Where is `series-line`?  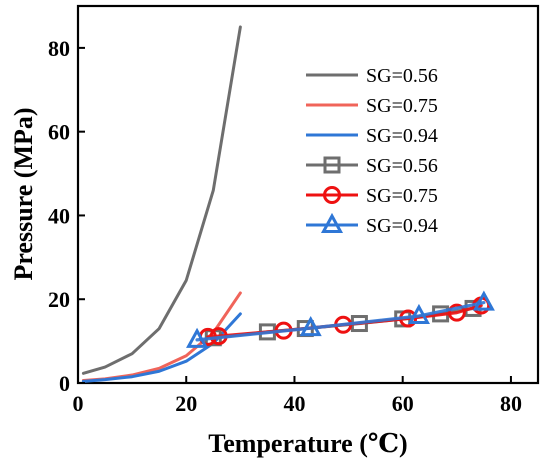
series-line is located at coordinates (340, 321).